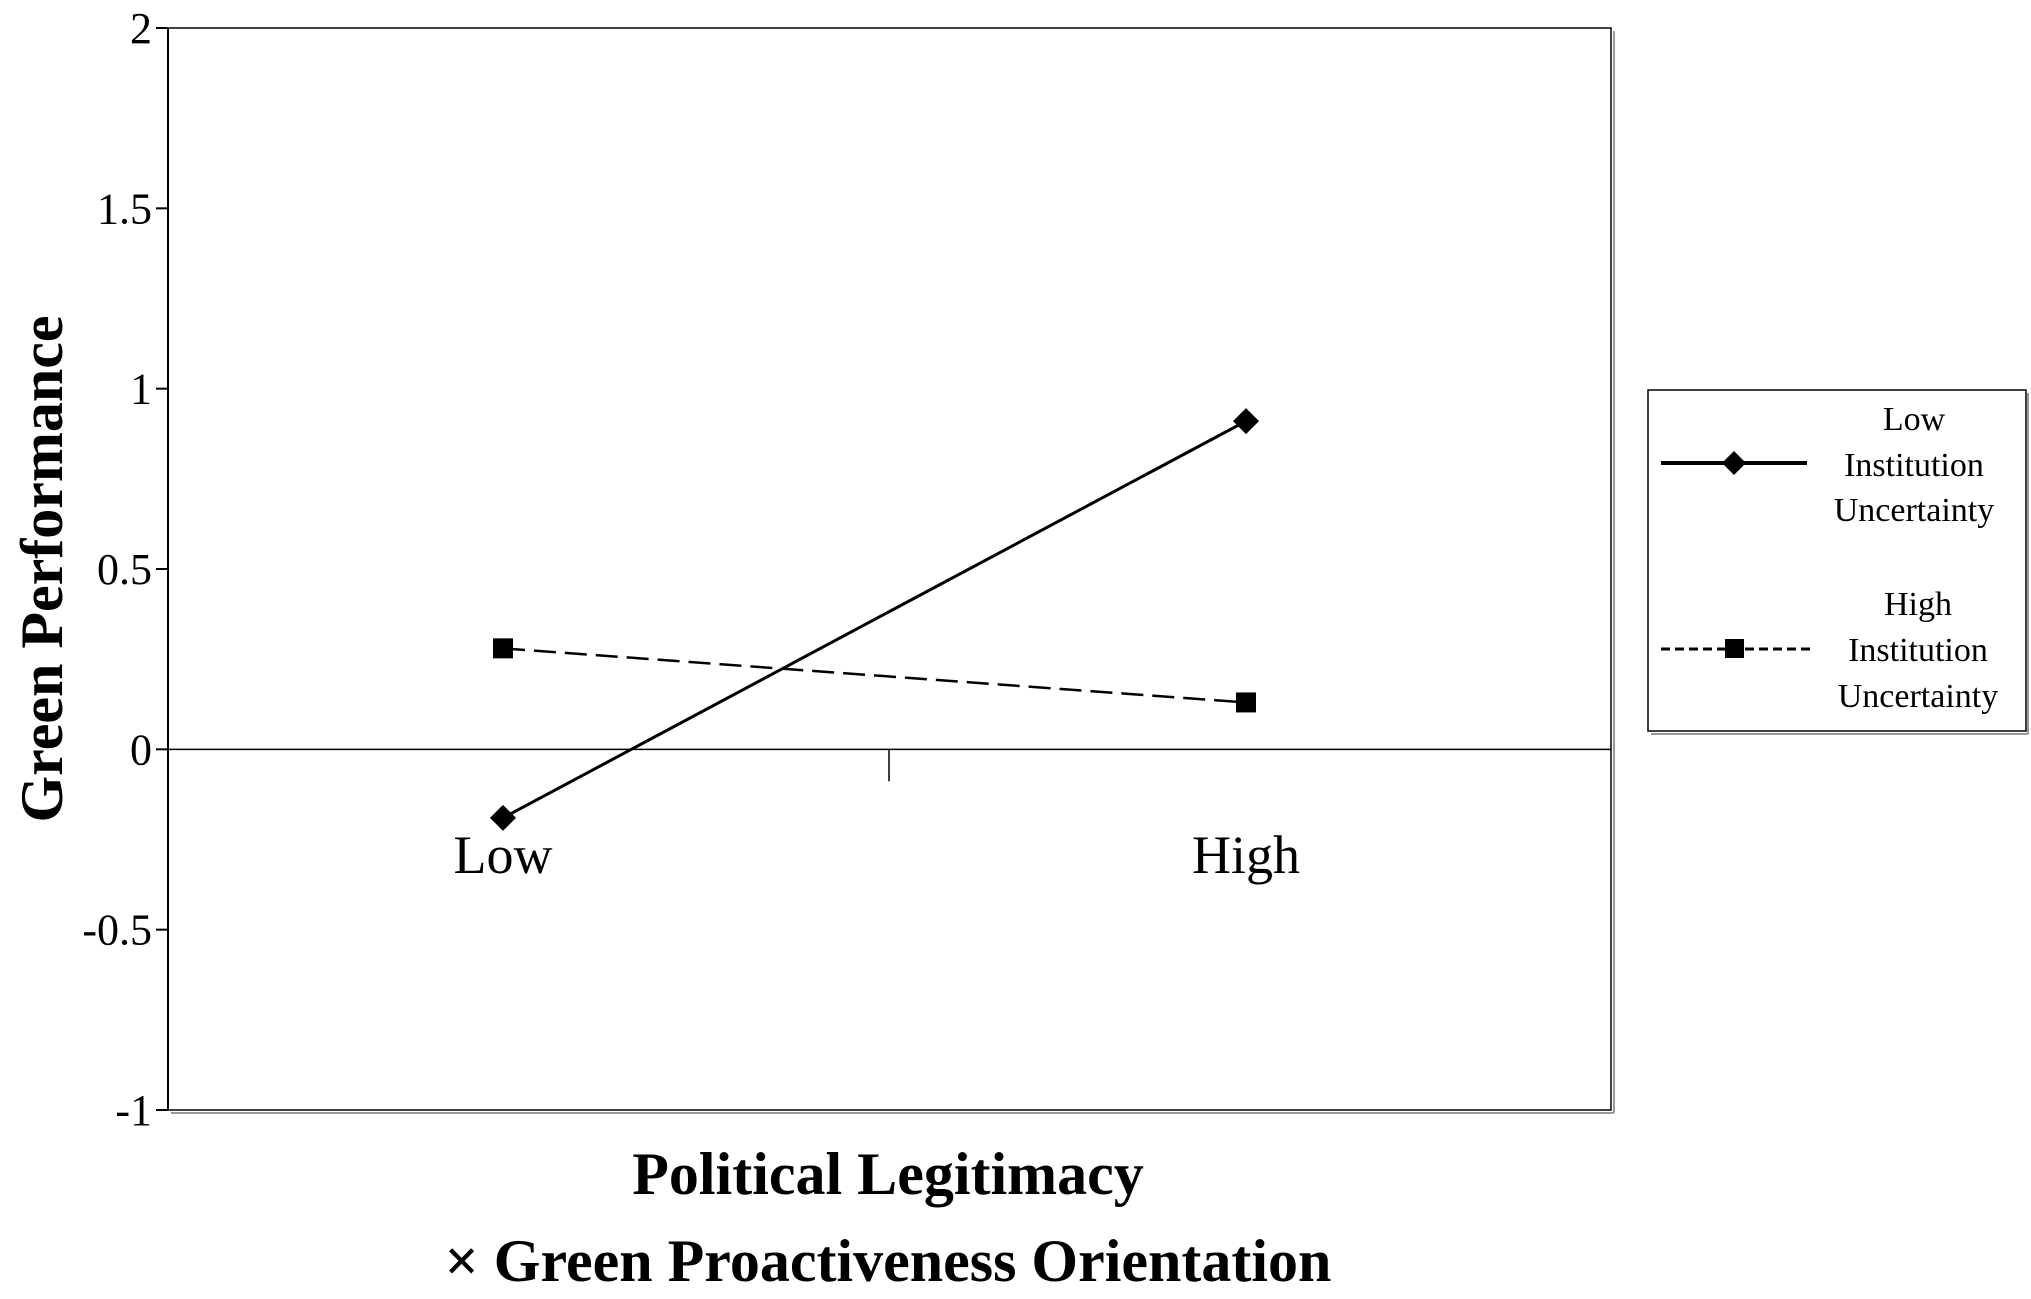  I want to click on y-tick-label: -1, so click(133, 1110).